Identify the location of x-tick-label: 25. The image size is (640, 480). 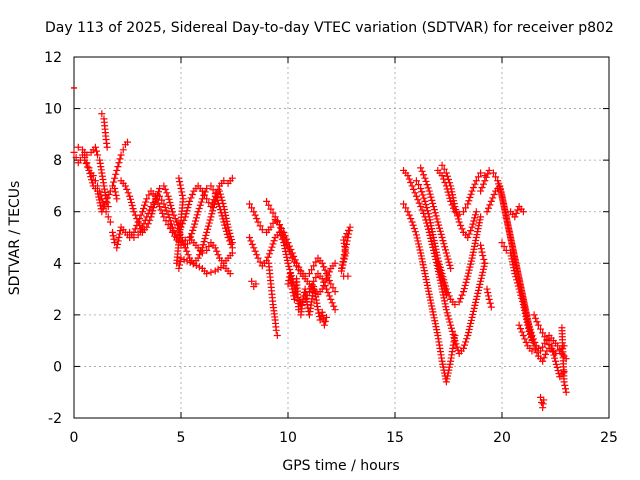
(609, 438).